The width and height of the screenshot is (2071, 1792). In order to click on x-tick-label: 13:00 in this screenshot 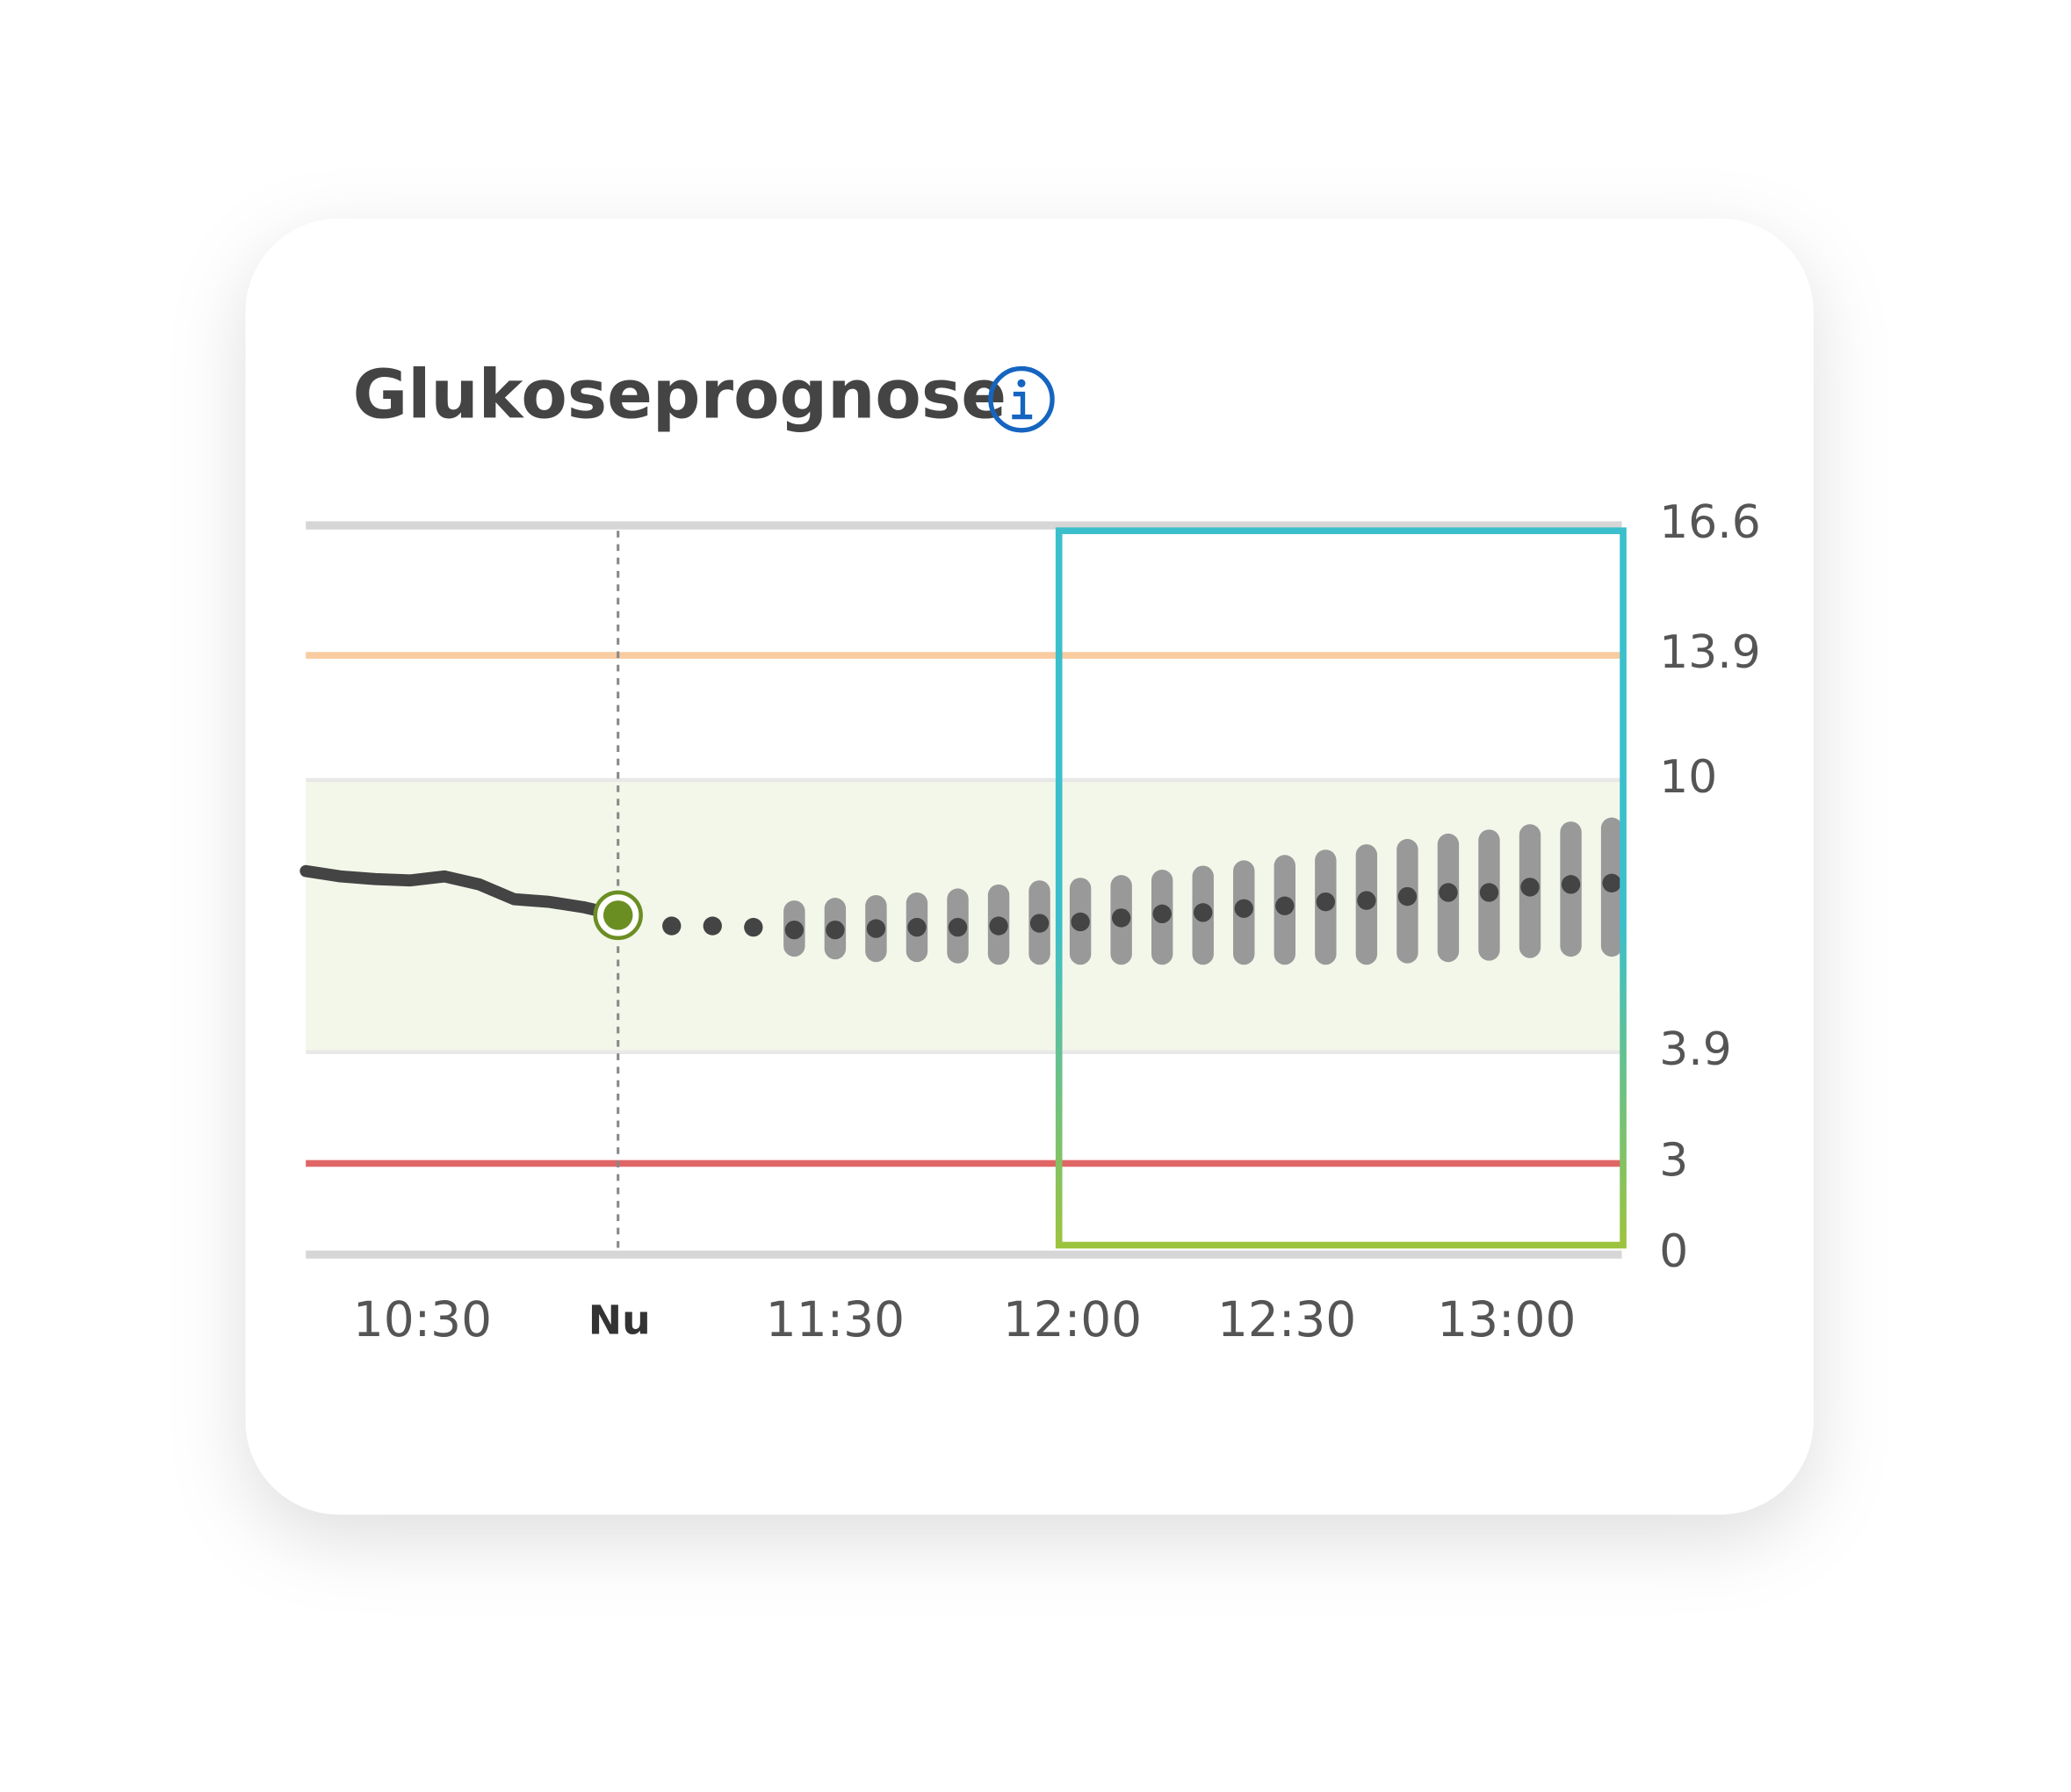, I will do `click(1506, 1319)`.